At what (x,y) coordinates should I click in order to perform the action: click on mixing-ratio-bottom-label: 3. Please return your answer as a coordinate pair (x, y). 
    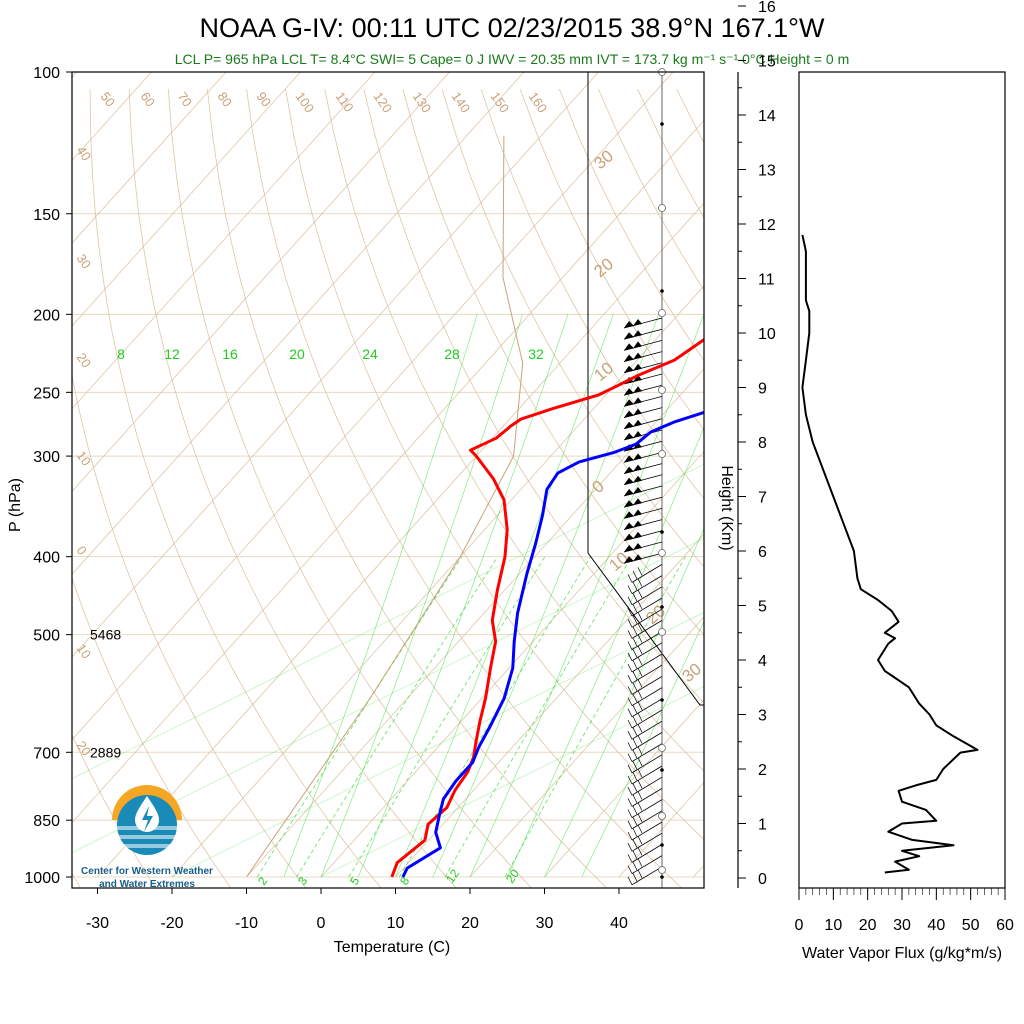
    Looking at the image, I should click on (302, 881).